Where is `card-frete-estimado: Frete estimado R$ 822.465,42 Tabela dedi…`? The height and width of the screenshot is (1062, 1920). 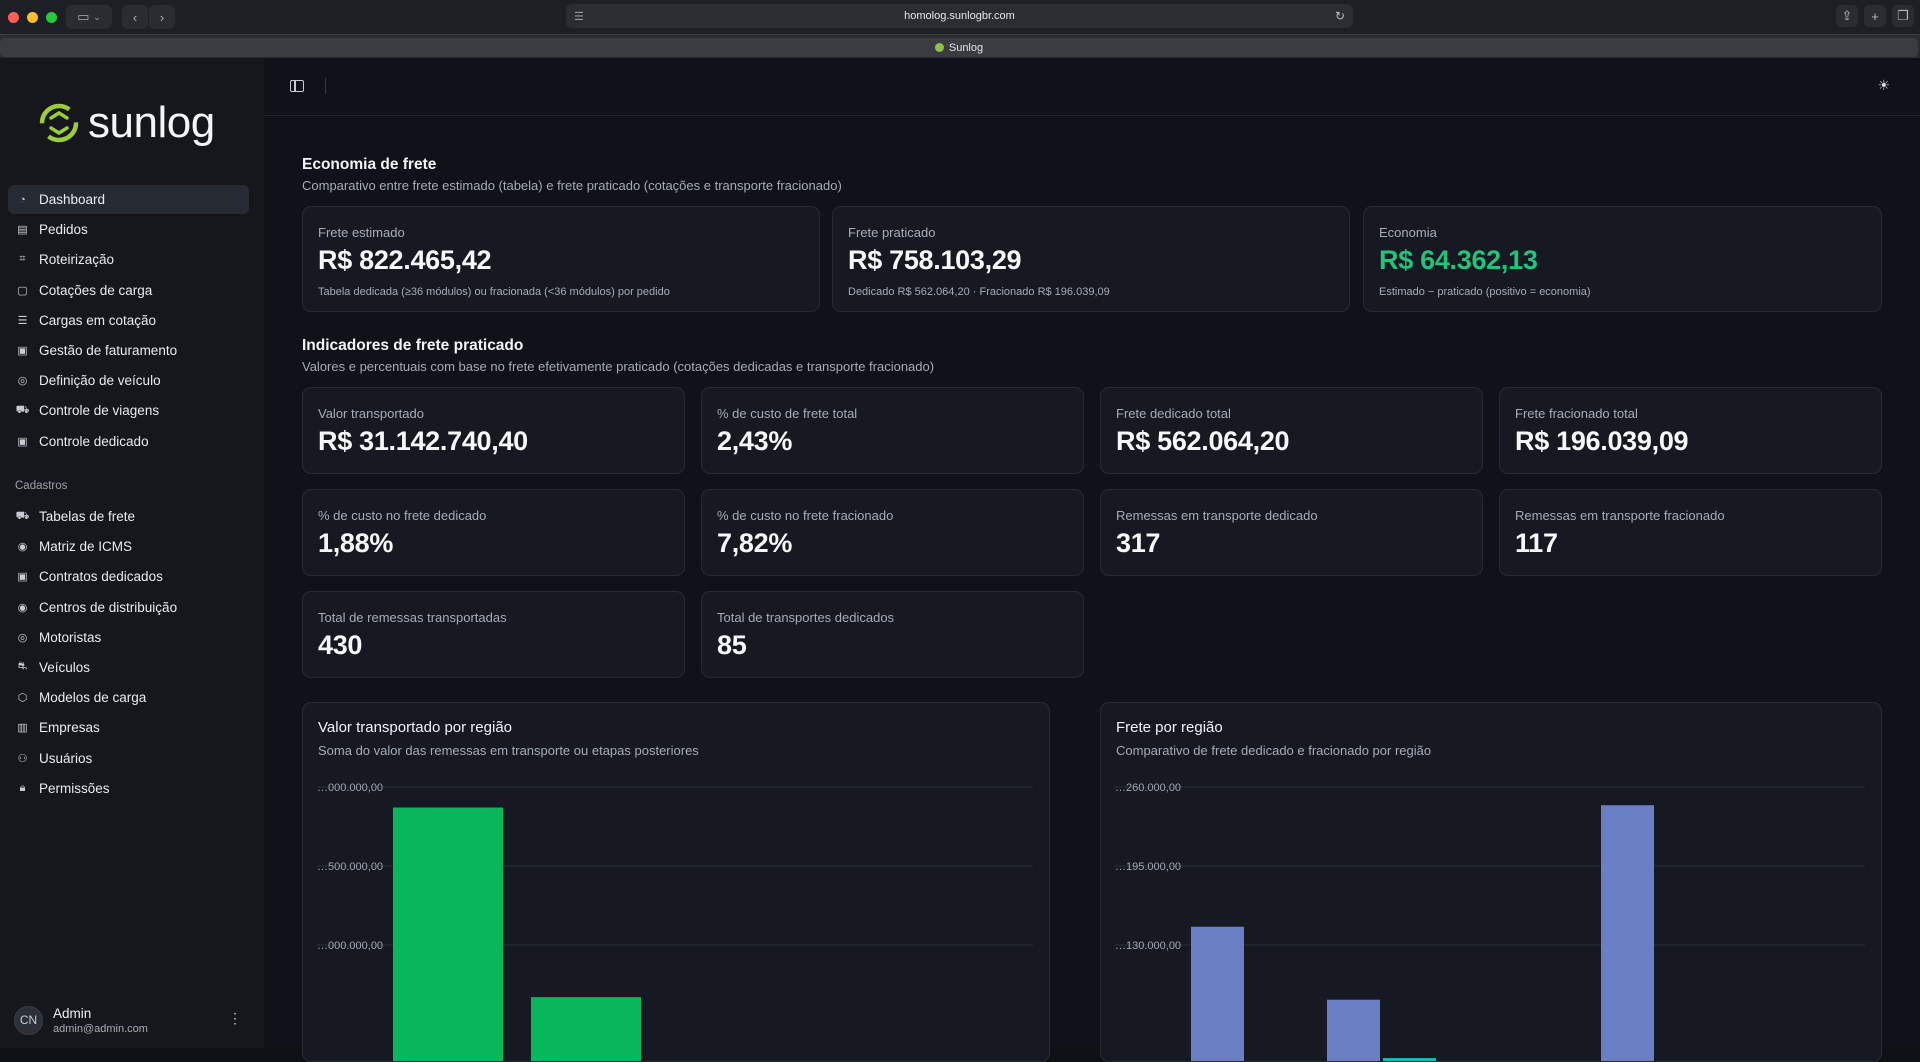
card-frete-estimado: Frete estimado R$ 822.465,42 Tabela dedi… is located at coordinates (561, 259).